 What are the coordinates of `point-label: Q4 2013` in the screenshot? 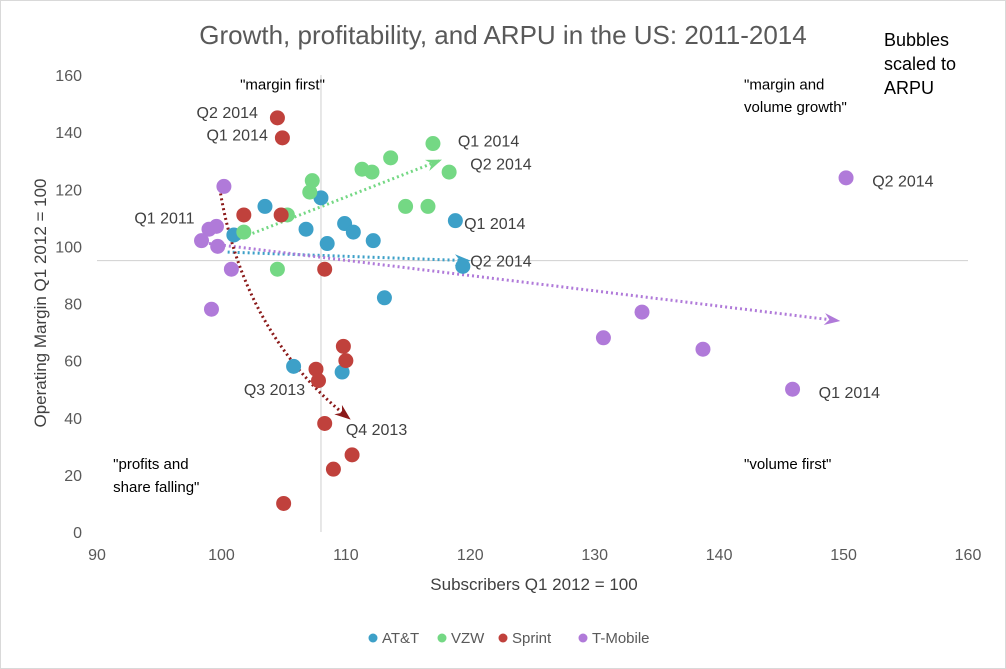 It's located at (376, 430).